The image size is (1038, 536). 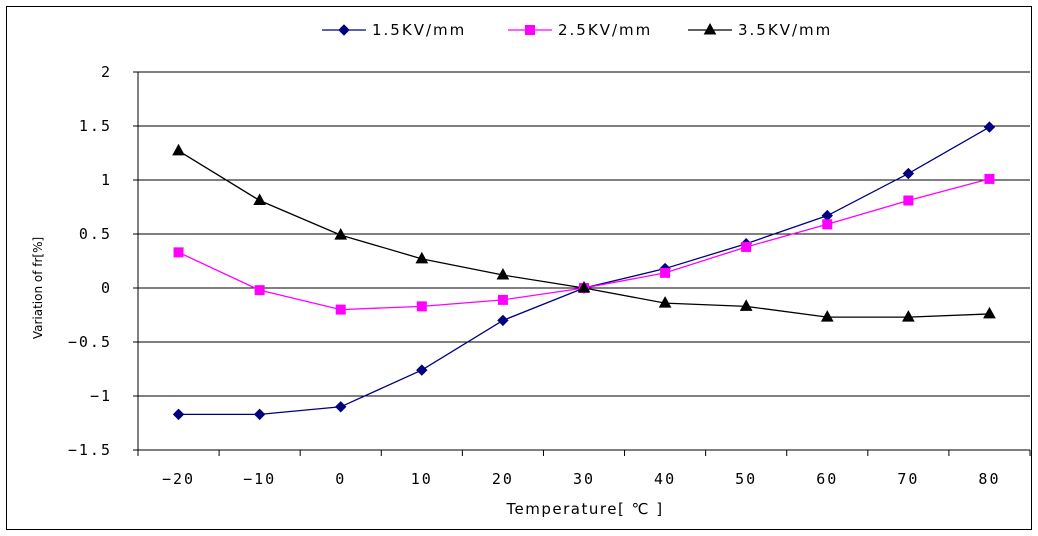 I want to click on legend-label-2: 3.5KV/mm, so click(x=785, y=30).